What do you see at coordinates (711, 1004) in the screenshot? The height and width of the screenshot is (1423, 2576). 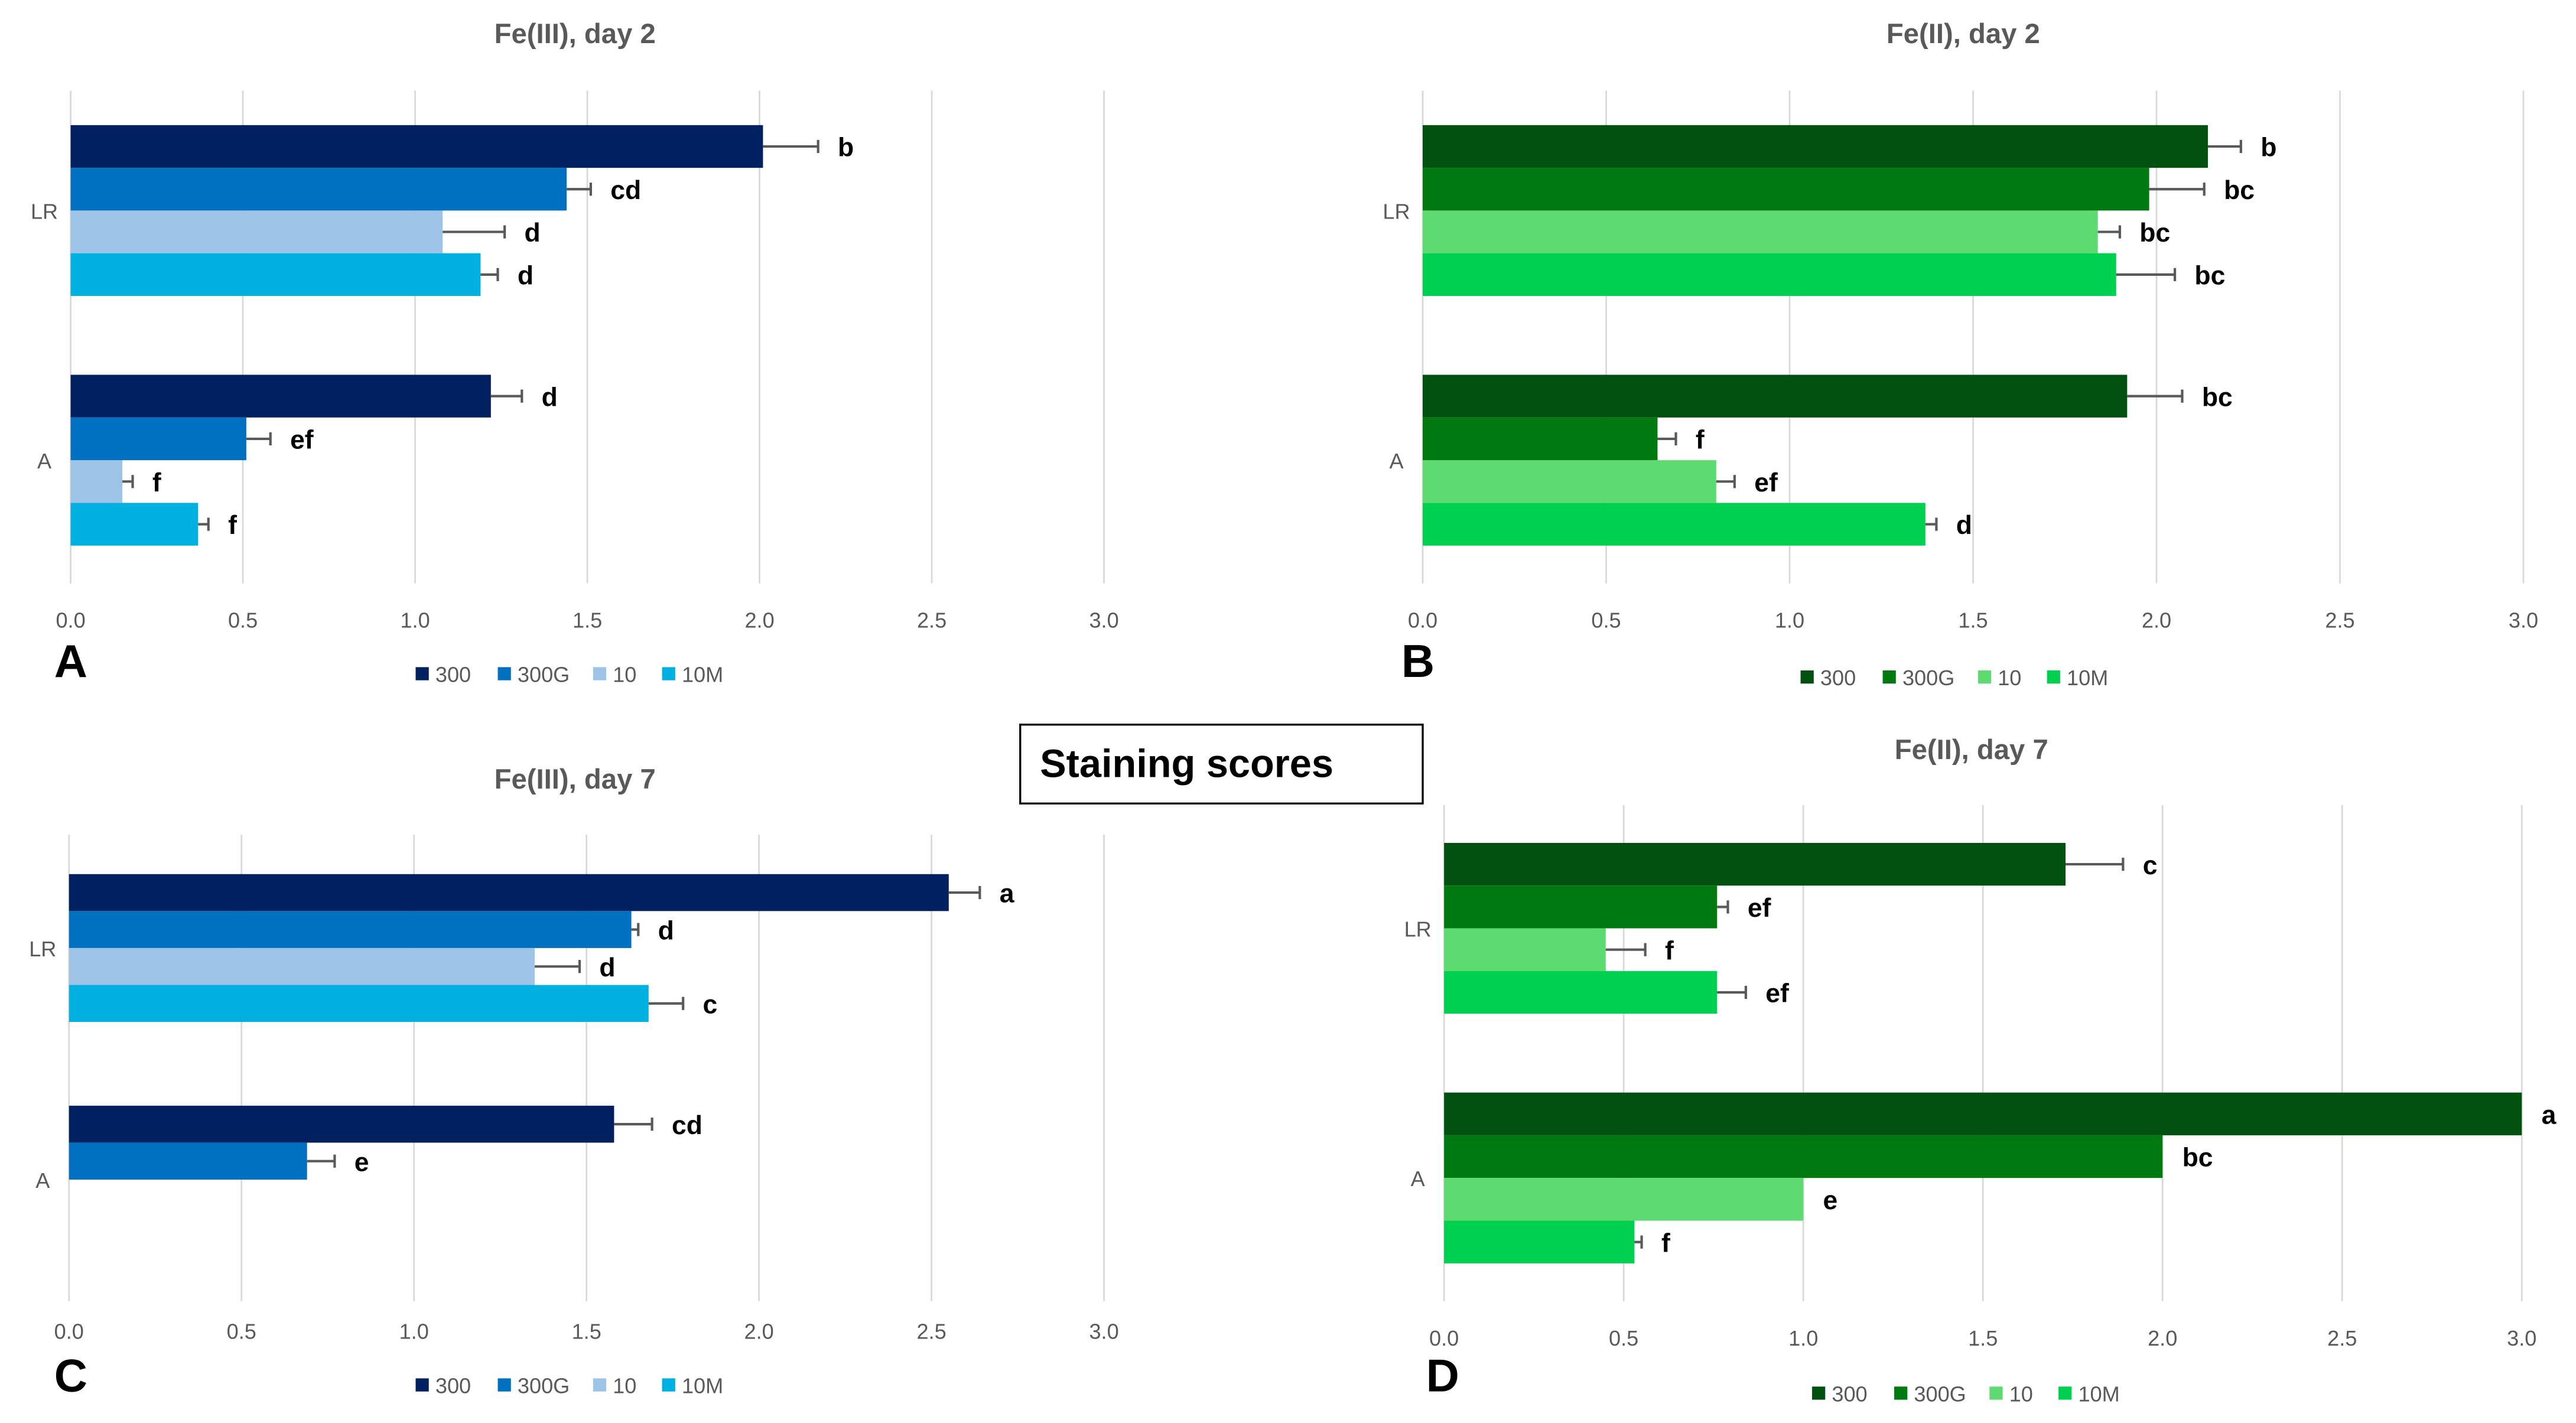 I see `significance-letter: c` at bounding box center [711, 1004].